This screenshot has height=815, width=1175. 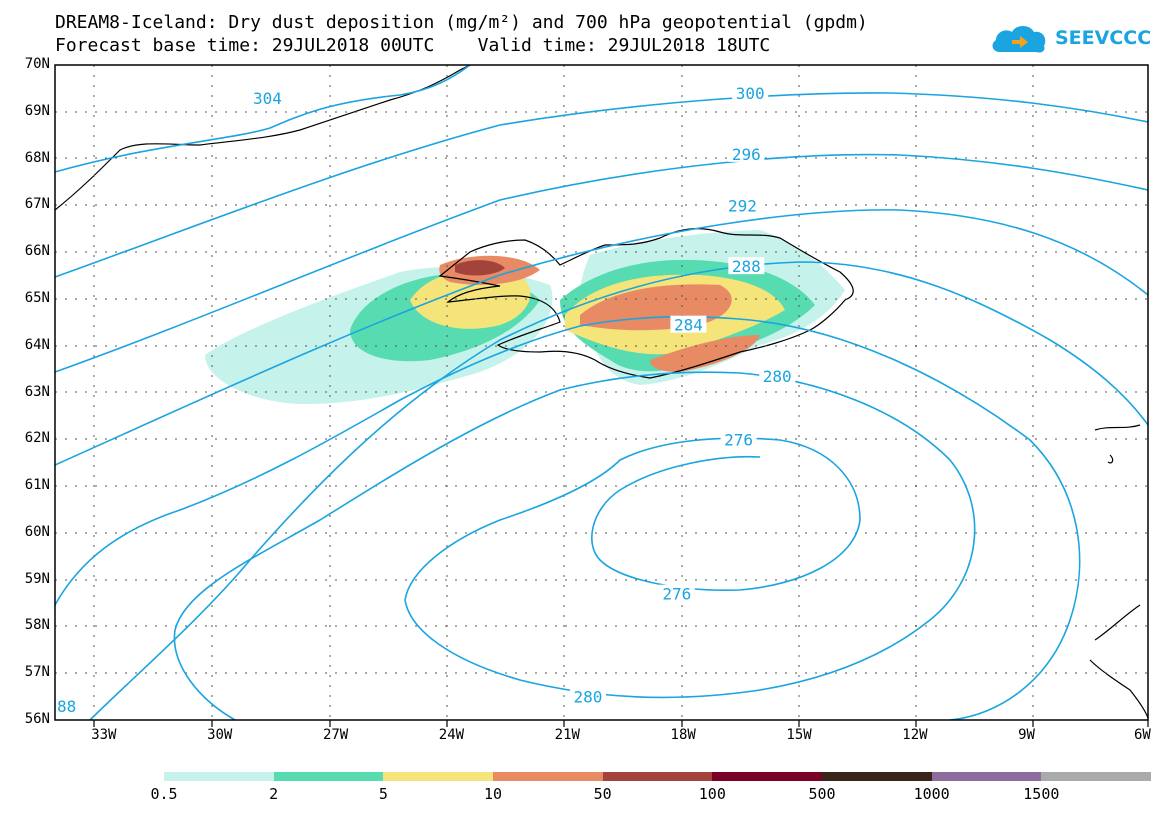 I want to click on contour-label: 300, so click(x=750, y=93).